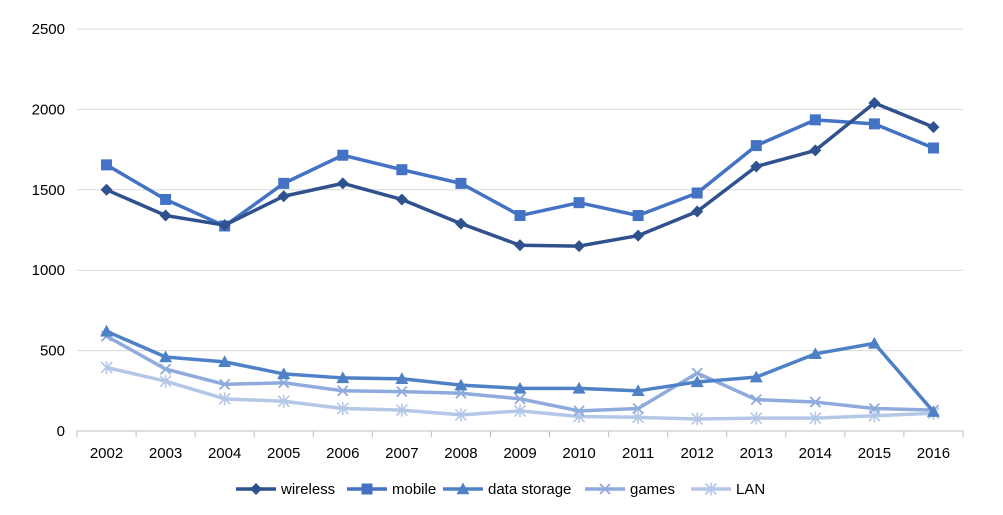 The image size is (1003, 515). What do you see at coordinates (224, 453) in the screenshot?
I see `x-tick-label: 2004` at bounding box center [224, 453].